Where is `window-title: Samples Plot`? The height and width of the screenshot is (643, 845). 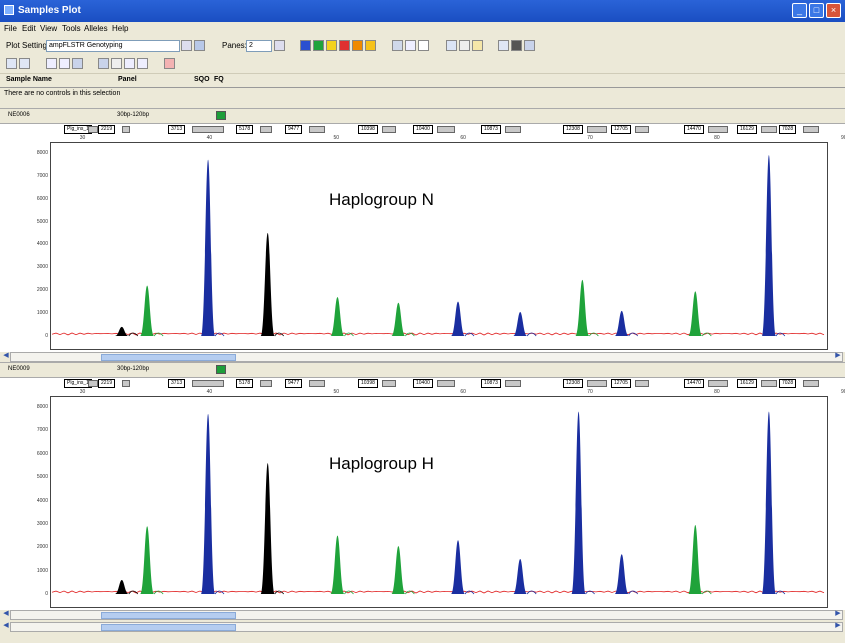 window-title: Samples Plot is located at coordinates (49, 10).